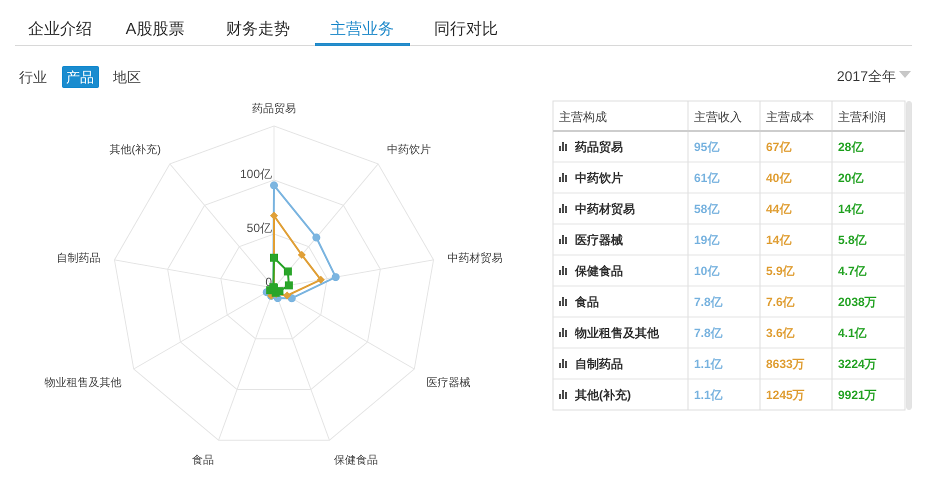 The height and width of the screenshot is (478, 927). Describe the element at coordinates (409, 149) in the screenshot. I see `spoke-label: 中药饮片` at that location.